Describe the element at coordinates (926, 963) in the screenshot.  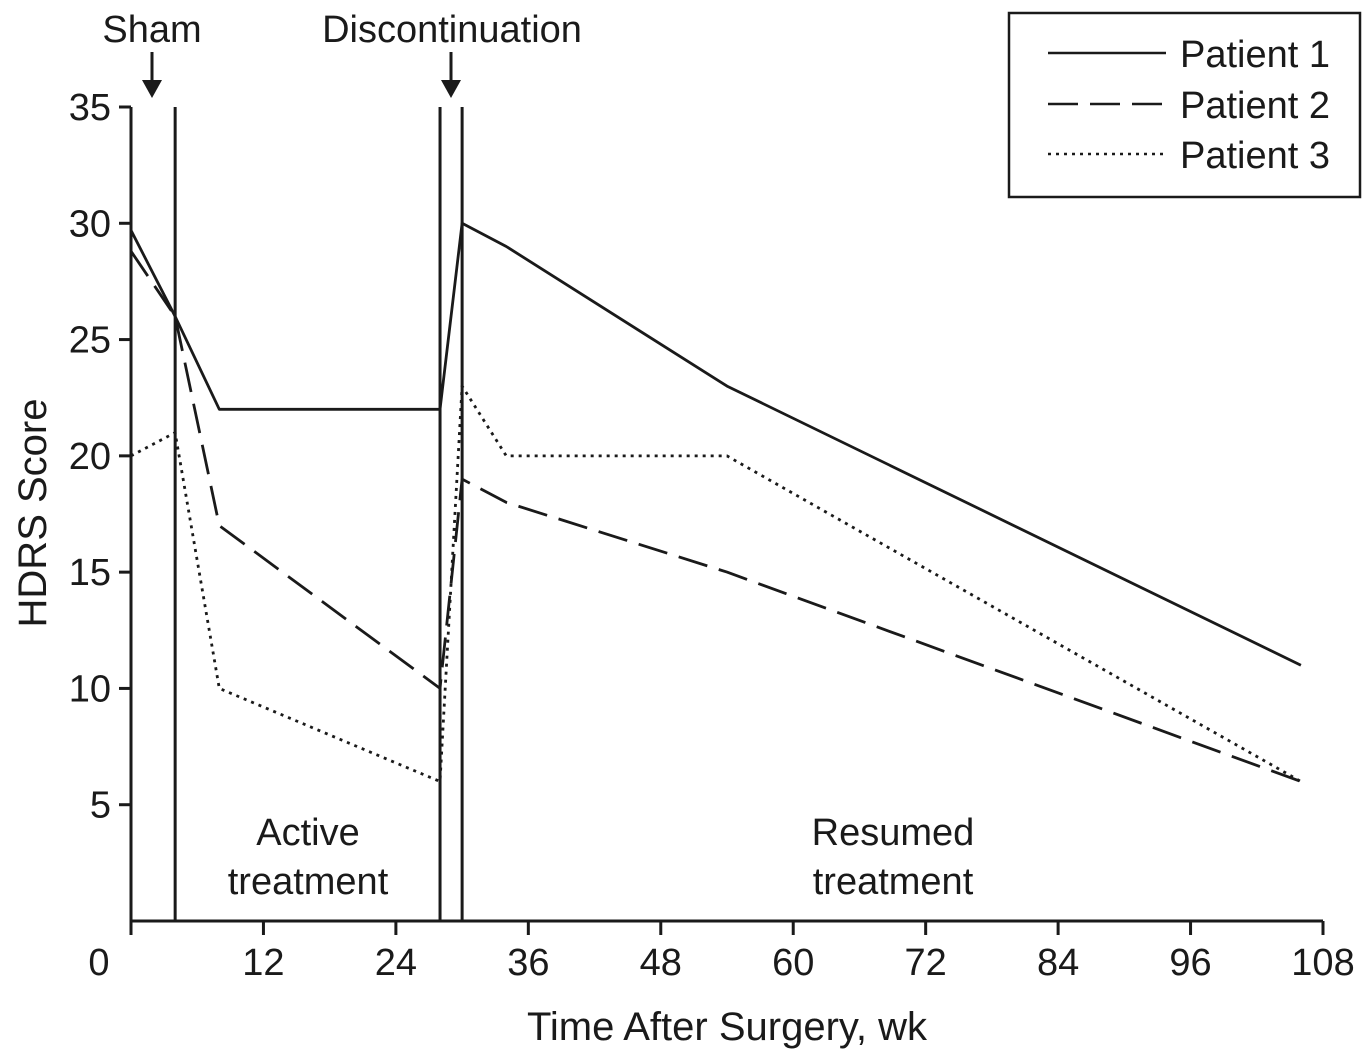
I see `x-tick-label: 72` at that location.